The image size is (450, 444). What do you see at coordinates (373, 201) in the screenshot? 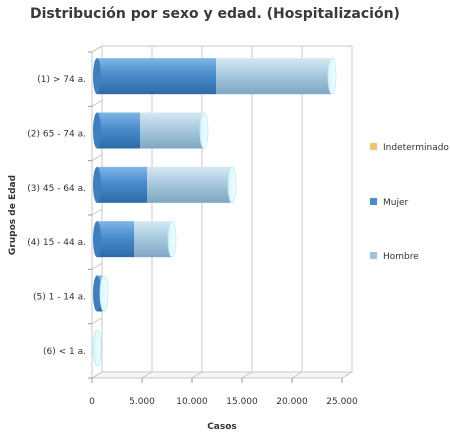
I see `legend-swatch-mujer` at bounding box center [373, 201].